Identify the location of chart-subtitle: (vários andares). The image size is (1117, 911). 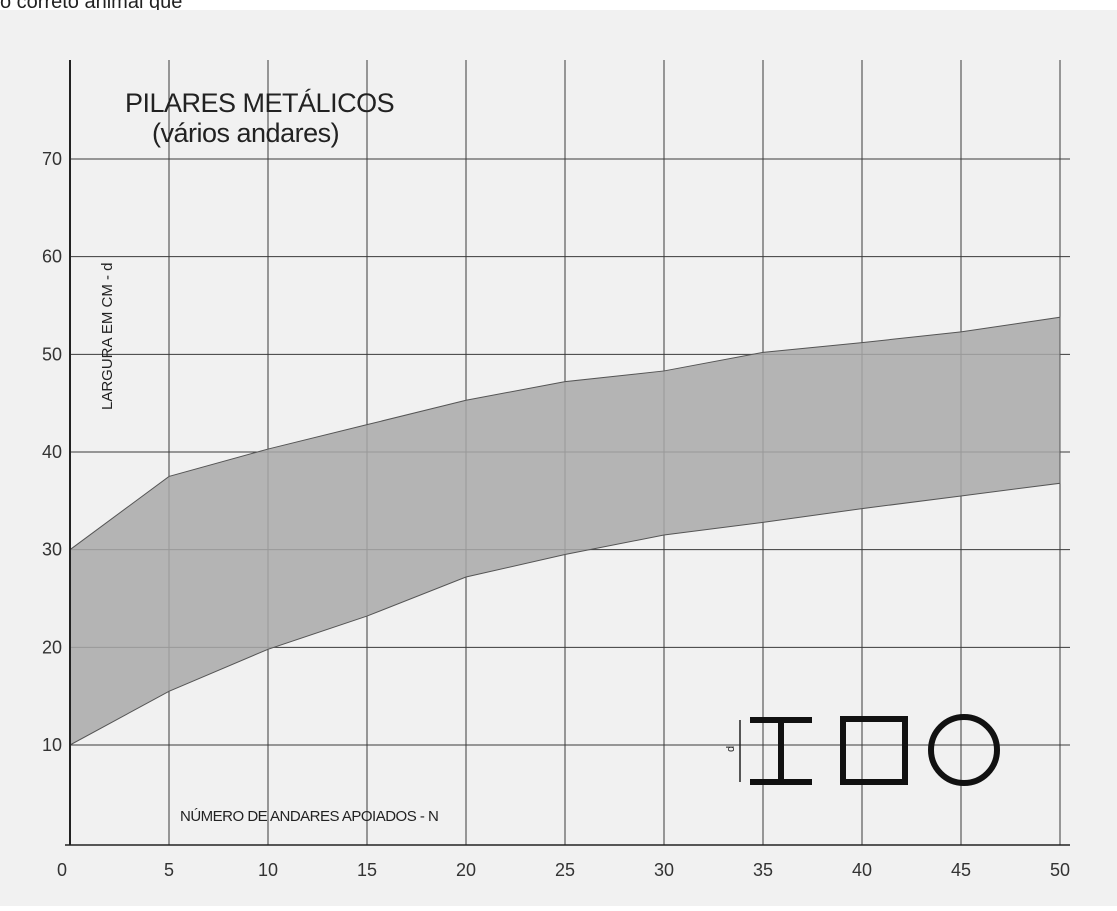
(245, 133).